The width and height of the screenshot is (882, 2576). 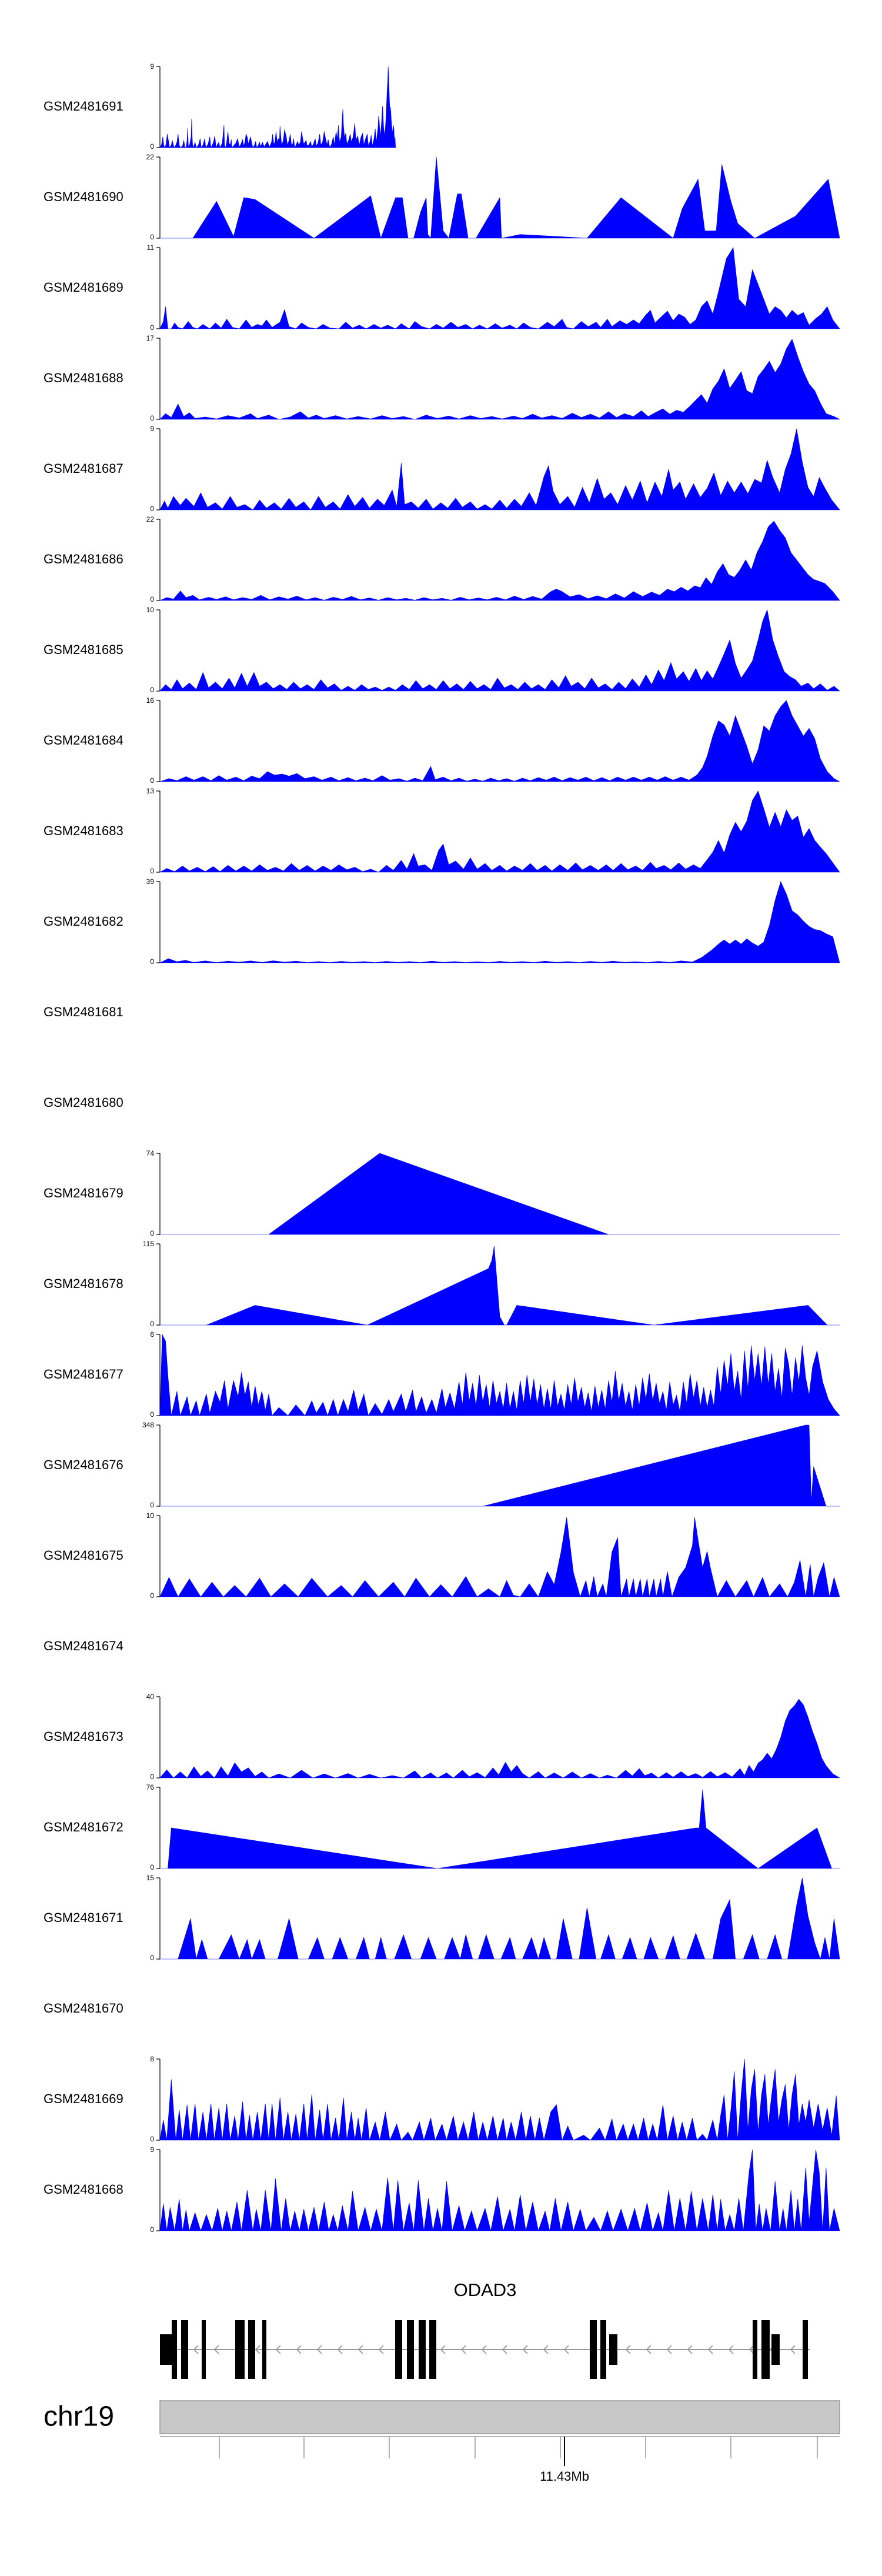 I want to click on track-GSM2481683: GSM2481683 13 0, so click(x=442, y=831).